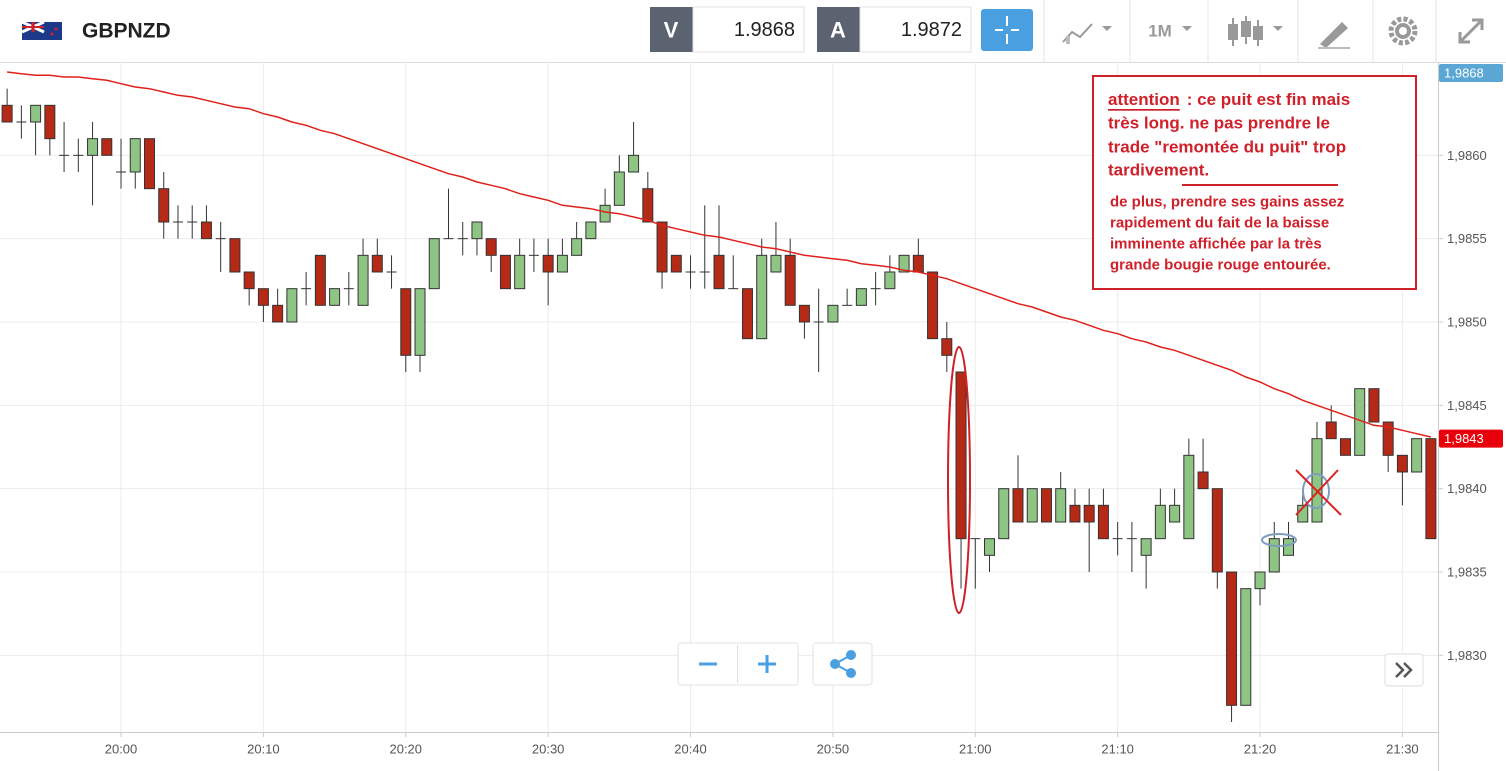  Describe the element at coordinates (1464, 73) in the screenshot. I see `price-marker-label: 1,9868` at that location.